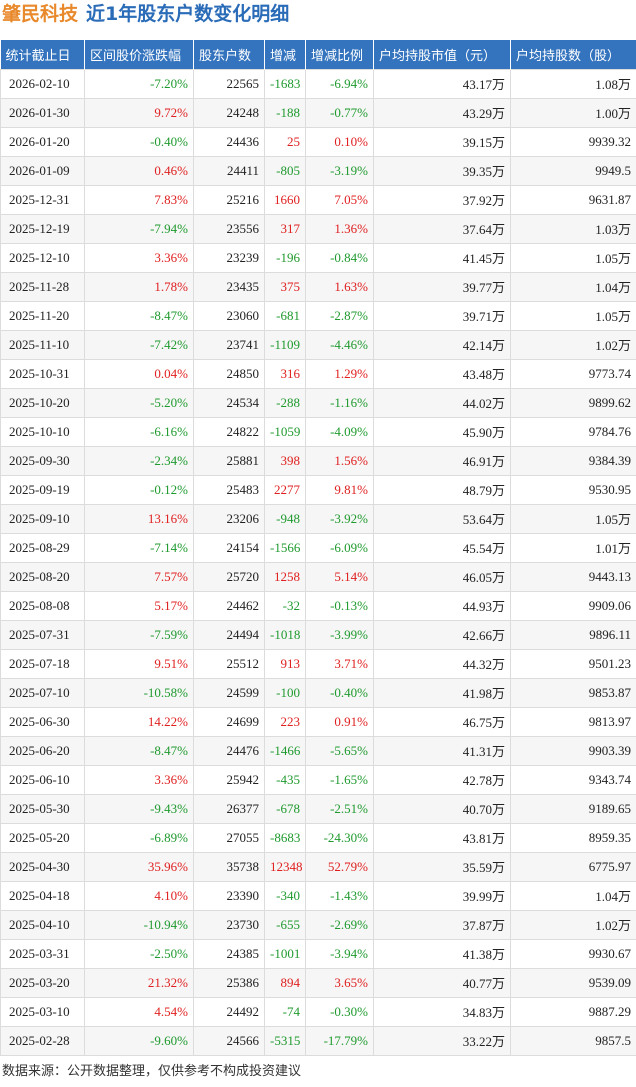 The width and height of the screenshot is (636, 1087). What do you see at coordinates (340, 489) in the screenshot?
I see `table-cell: 9.81%` at bounding box center [340, 489].